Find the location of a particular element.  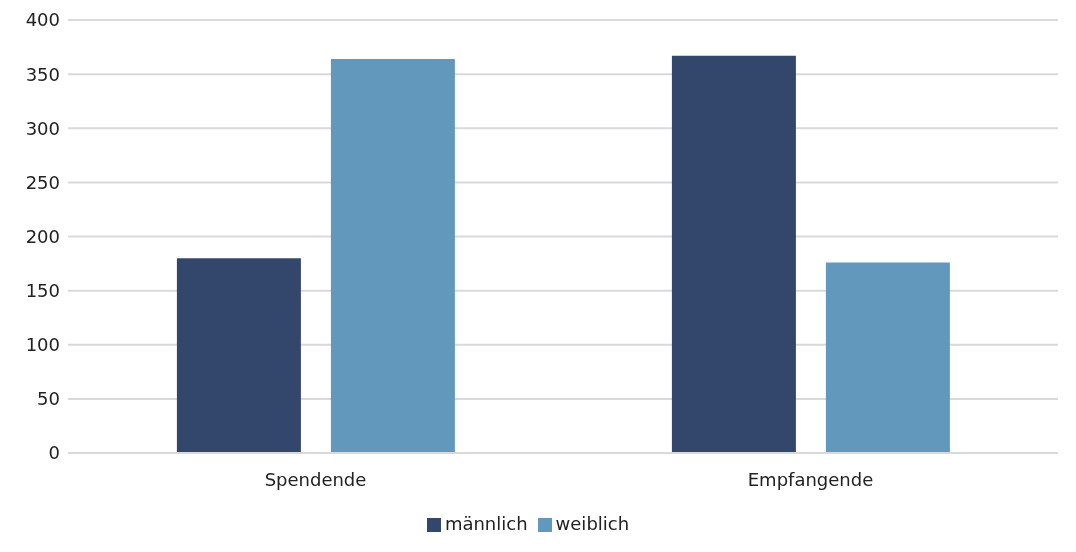

y-tick-label: 400 is located at coordinates (42, 20).